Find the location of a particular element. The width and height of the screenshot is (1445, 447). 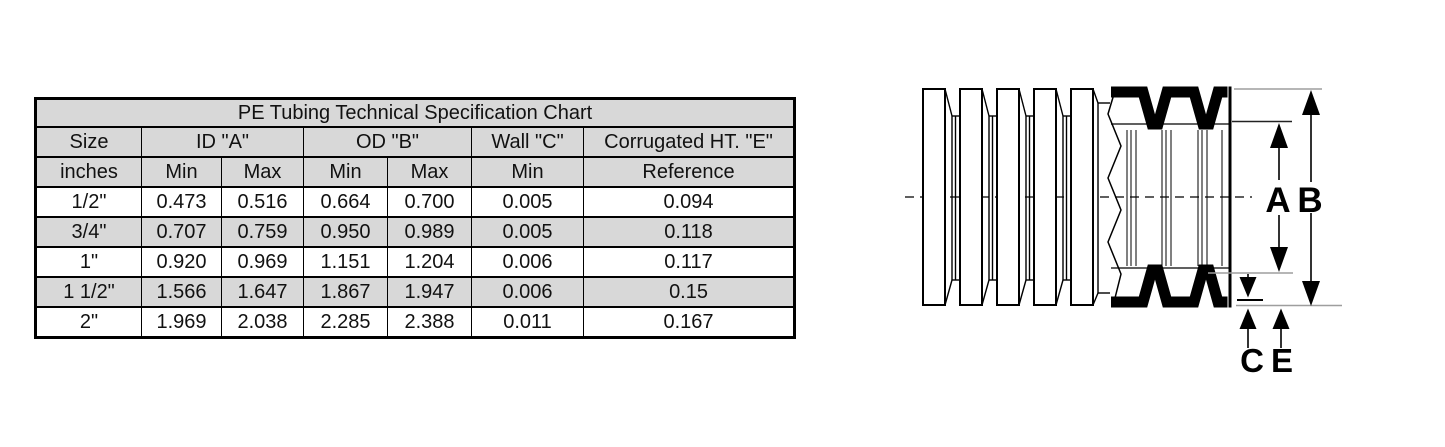

cell-od-max: 0.989 is located at coordinates (429, 232).